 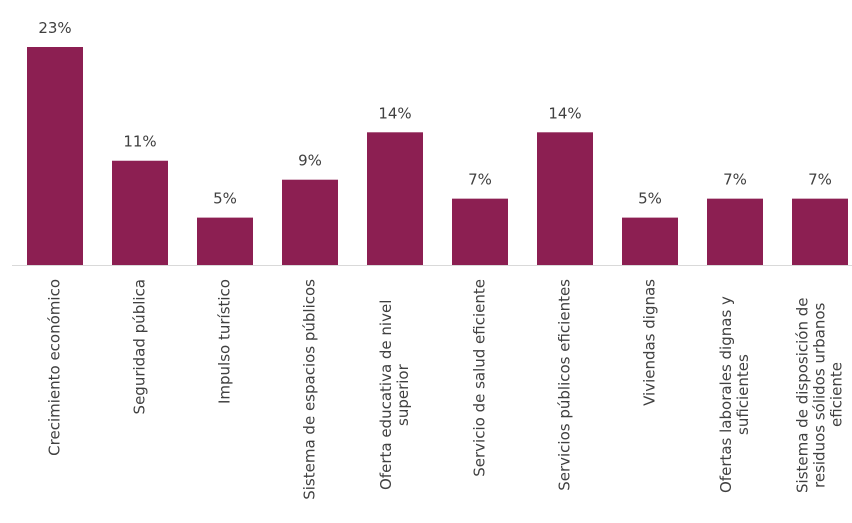 What do you see at coordinates (54, 28) in the screenshot?
I see `value-label: 23%` at bounding box center [54, 28].